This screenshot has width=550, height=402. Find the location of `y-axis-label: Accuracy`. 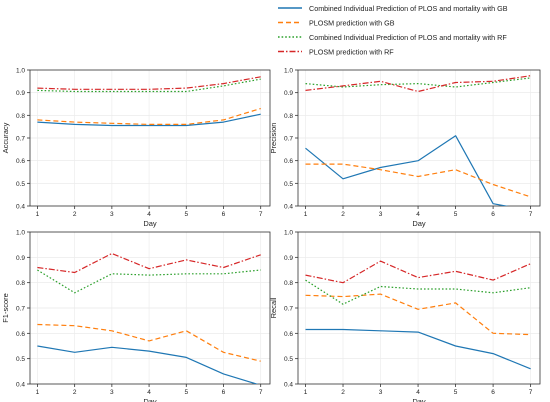

y-axis-label: Accuracy is located at coordinates (5, 137).